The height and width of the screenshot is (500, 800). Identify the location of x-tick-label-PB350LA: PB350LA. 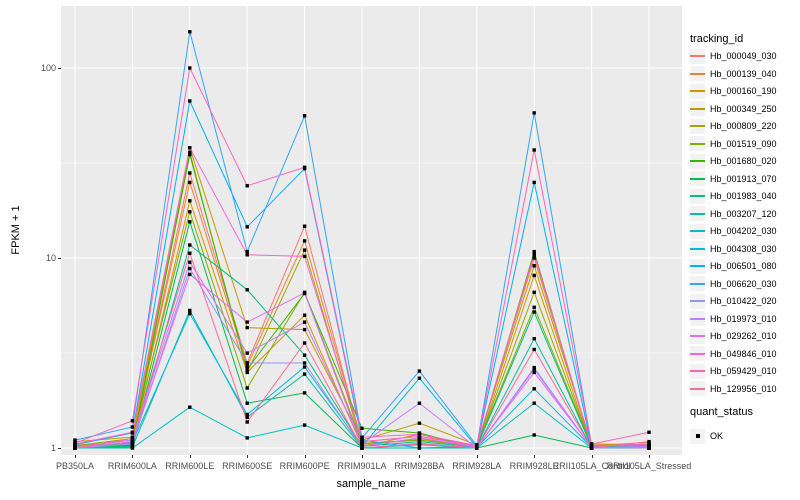
(75, 466).